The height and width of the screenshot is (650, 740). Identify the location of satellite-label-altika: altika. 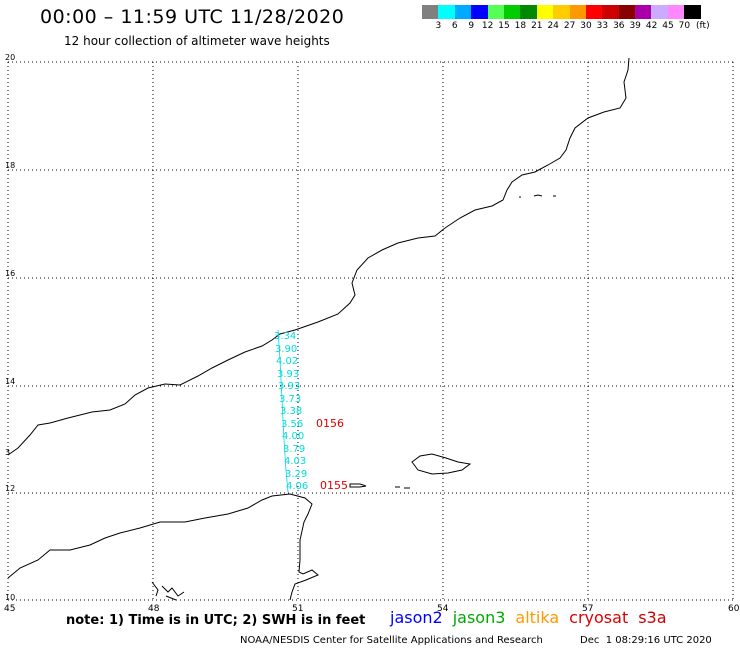
(537, 617).